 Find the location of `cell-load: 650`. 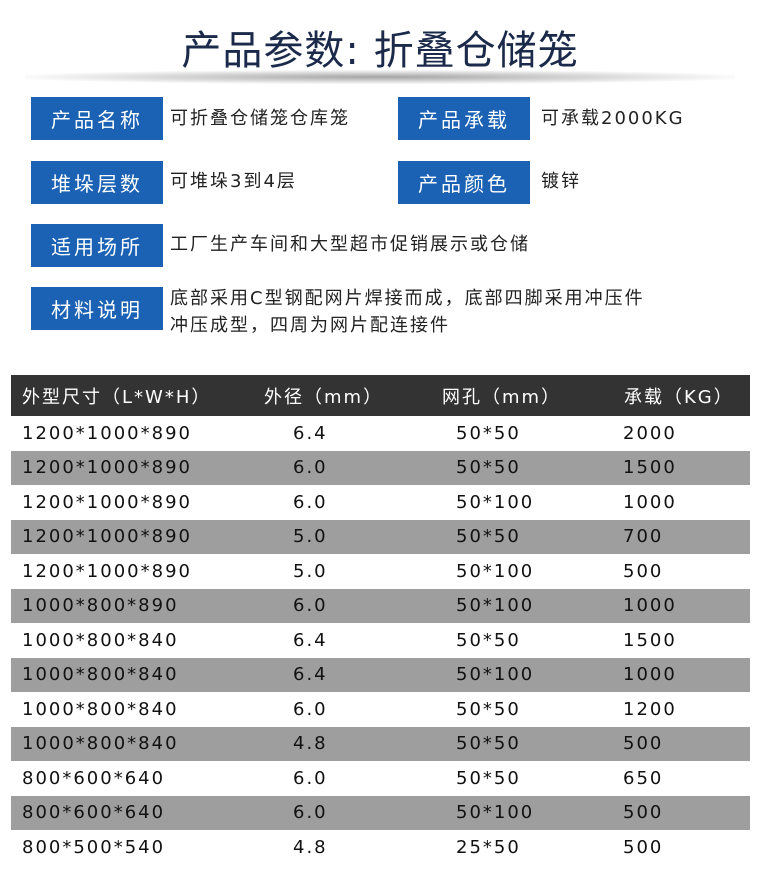

cell-load: 650 is located at coordinates (686, 778).